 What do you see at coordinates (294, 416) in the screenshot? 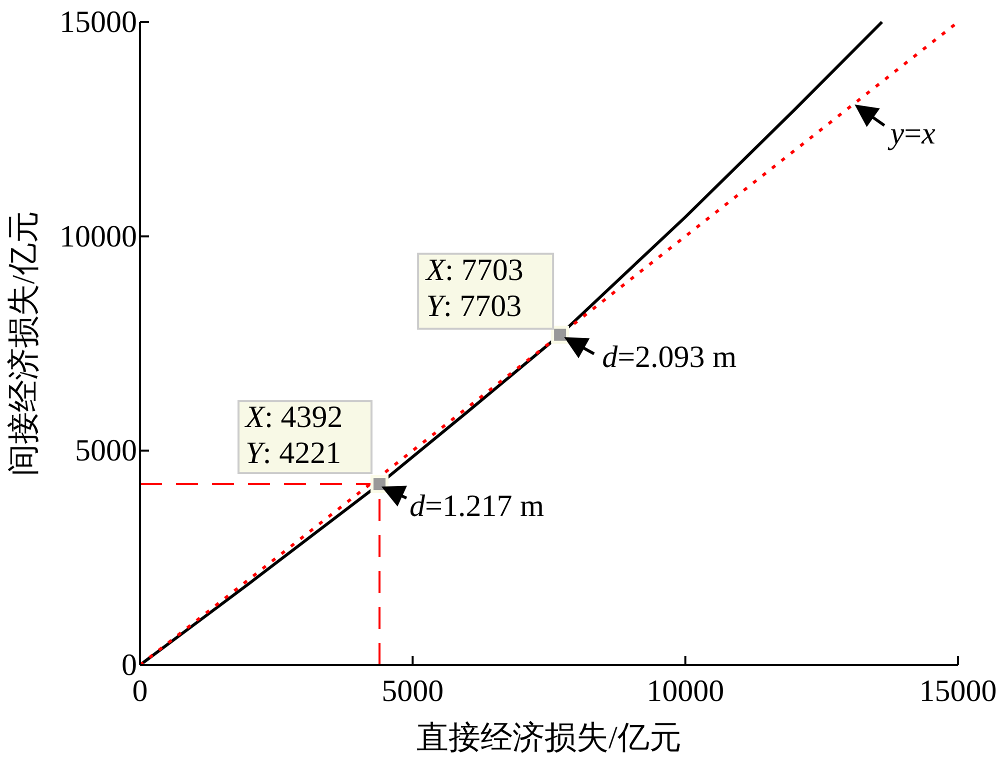
I see `annotation: X: 4392` at bounding box center [294, 416].